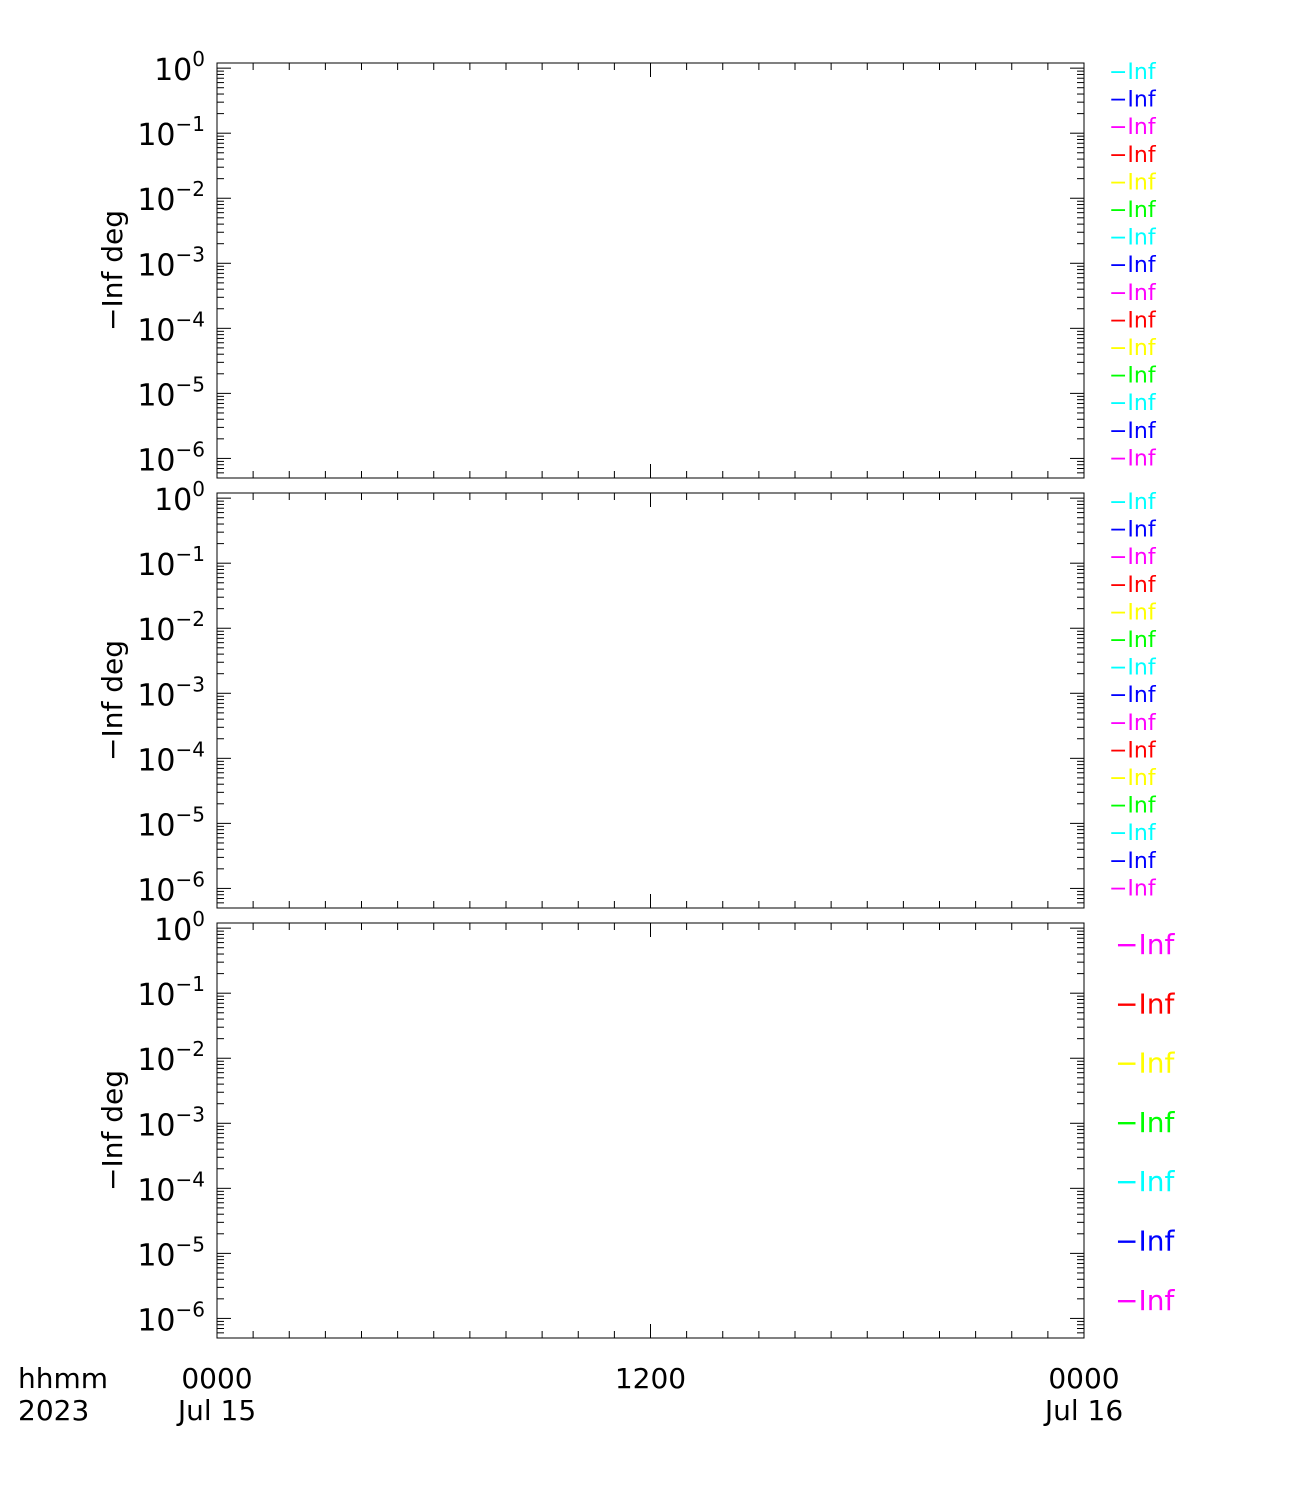 This screenshot has height=1500, width=1300. What do you see at coordinates (63, 1378) in the screenshot?
I see `x-axis-label-hhmm: hhmm` at bounding box center [63, 1378].